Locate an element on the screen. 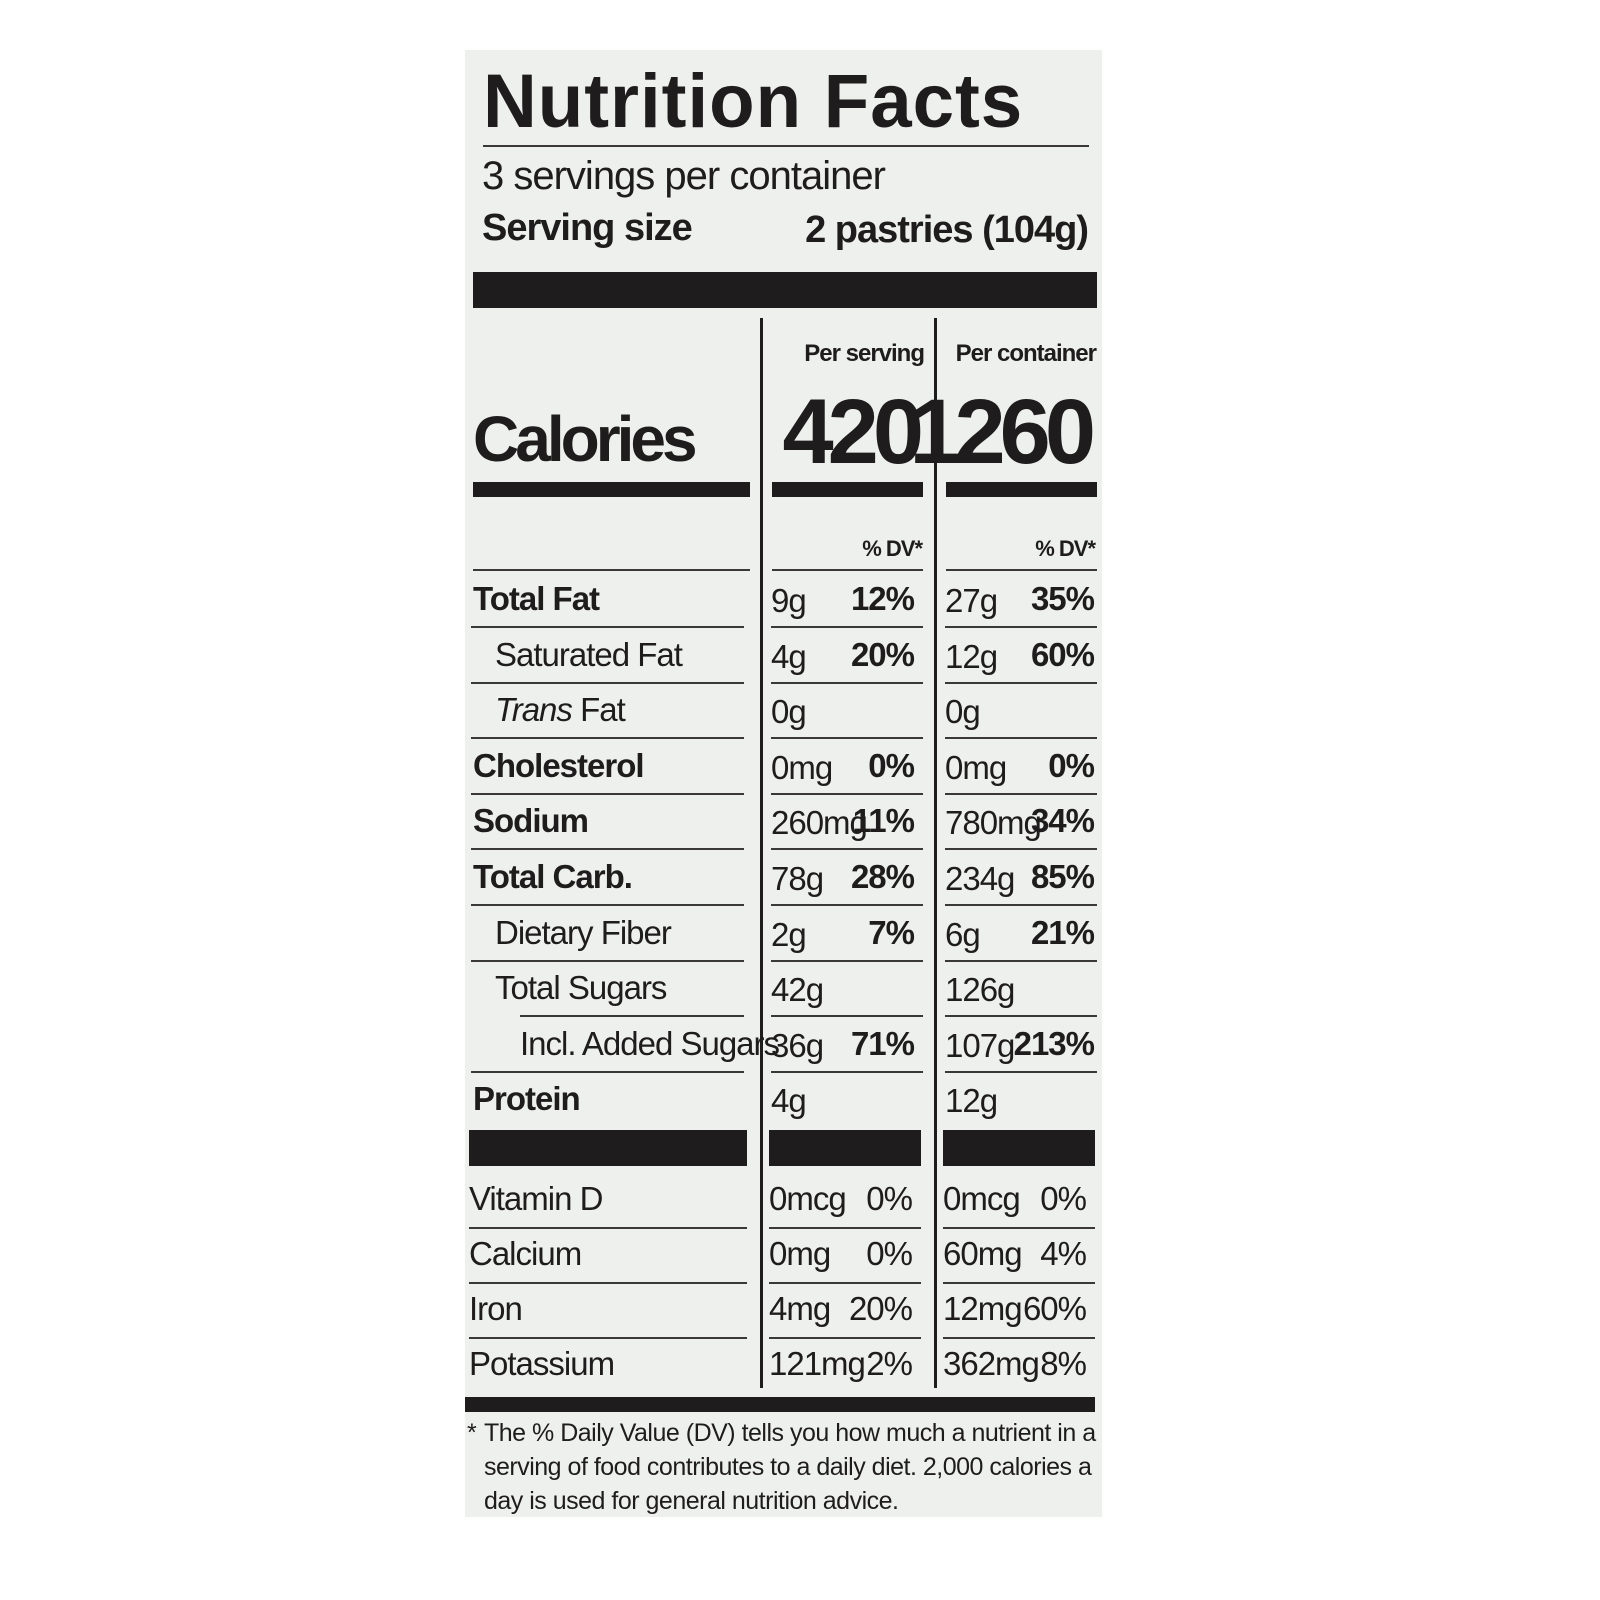 The image size is (1600, 1600). amount-per-container: 6g is located at coordinates (963, 934).